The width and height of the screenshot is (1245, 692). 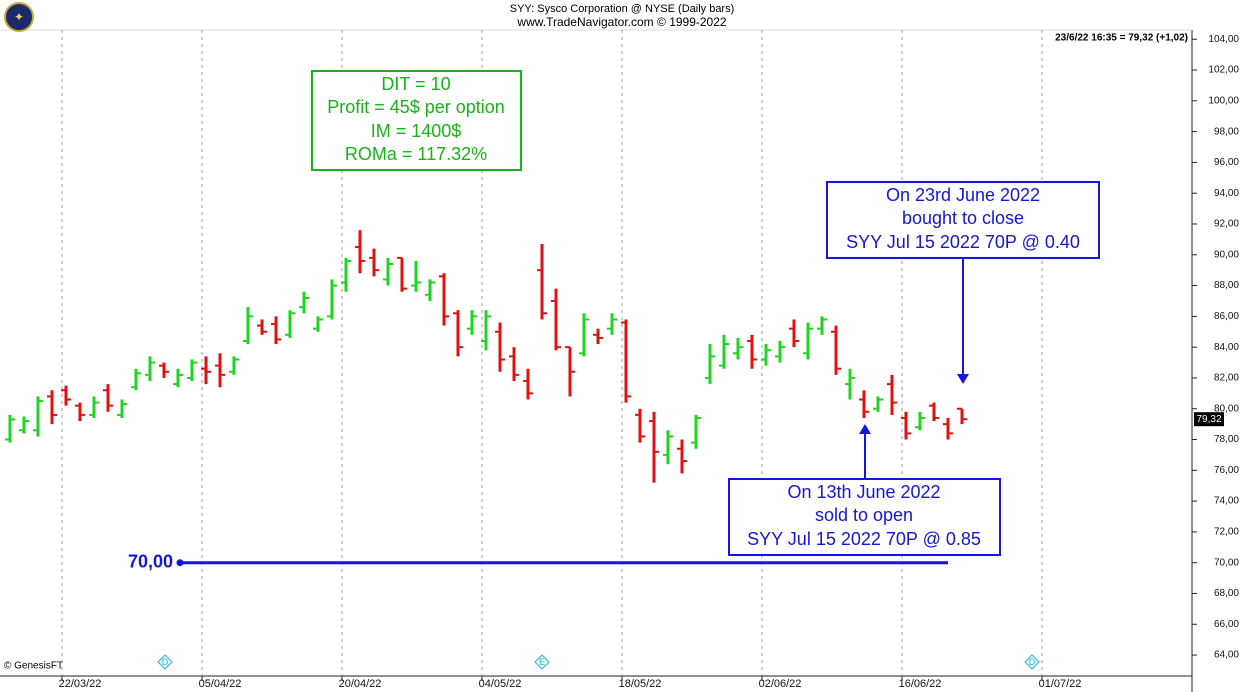 What do you see at coordinates (1226, 193) in the screenshot?
I see `y-tick-label: 94,00` at bounding box center [1226, 193].